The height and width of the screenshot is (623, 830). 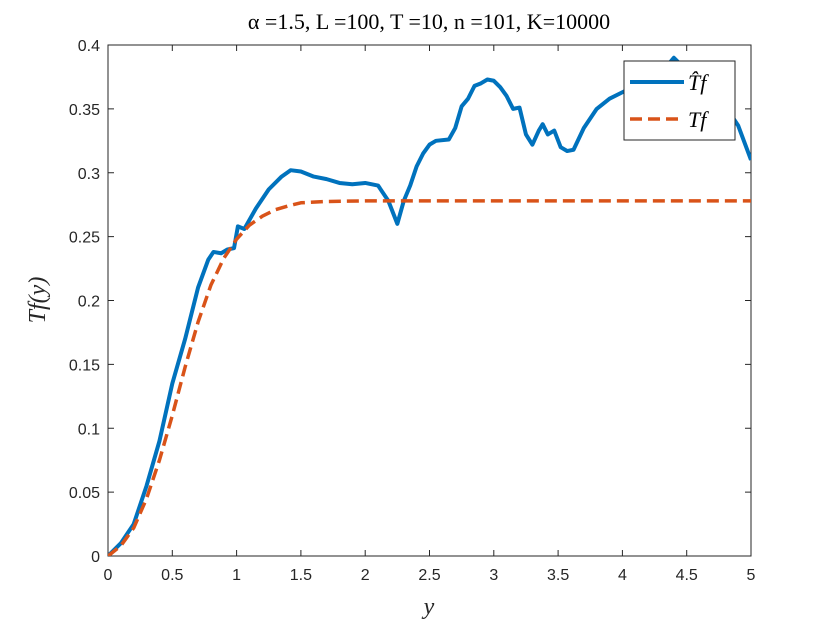 What do you see at coordinates (698, 119) in the screenshot?
I see `legend-label-2: Tf` at bounding box center [698, 119].